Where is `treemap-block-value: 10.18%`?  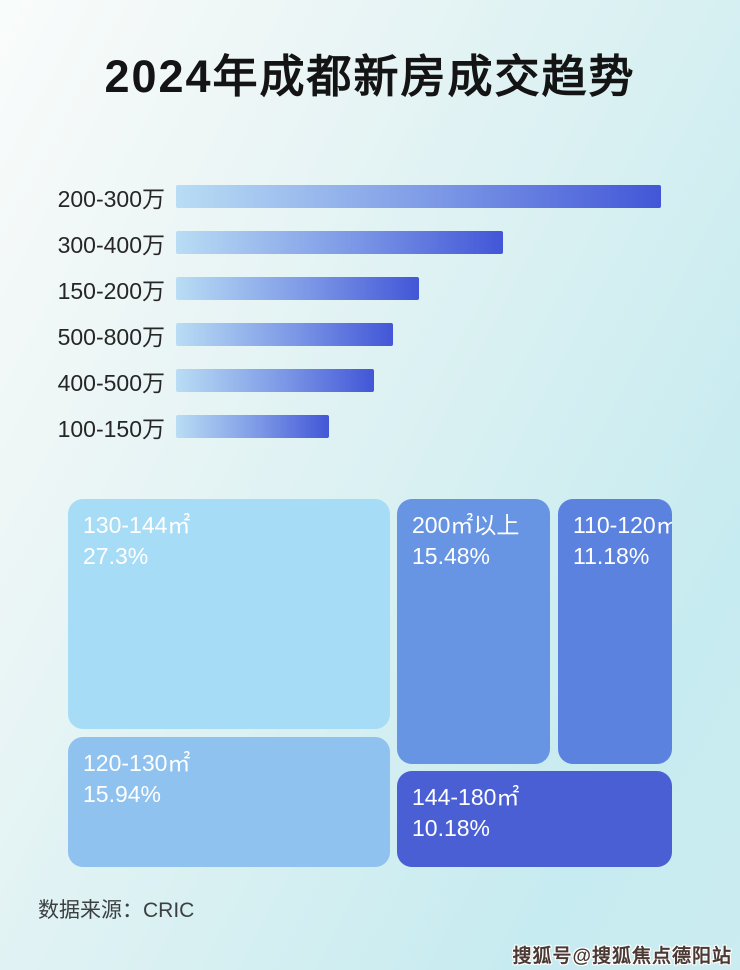 treemap-block-value: 10.18% is located at coordinates (451, 828).